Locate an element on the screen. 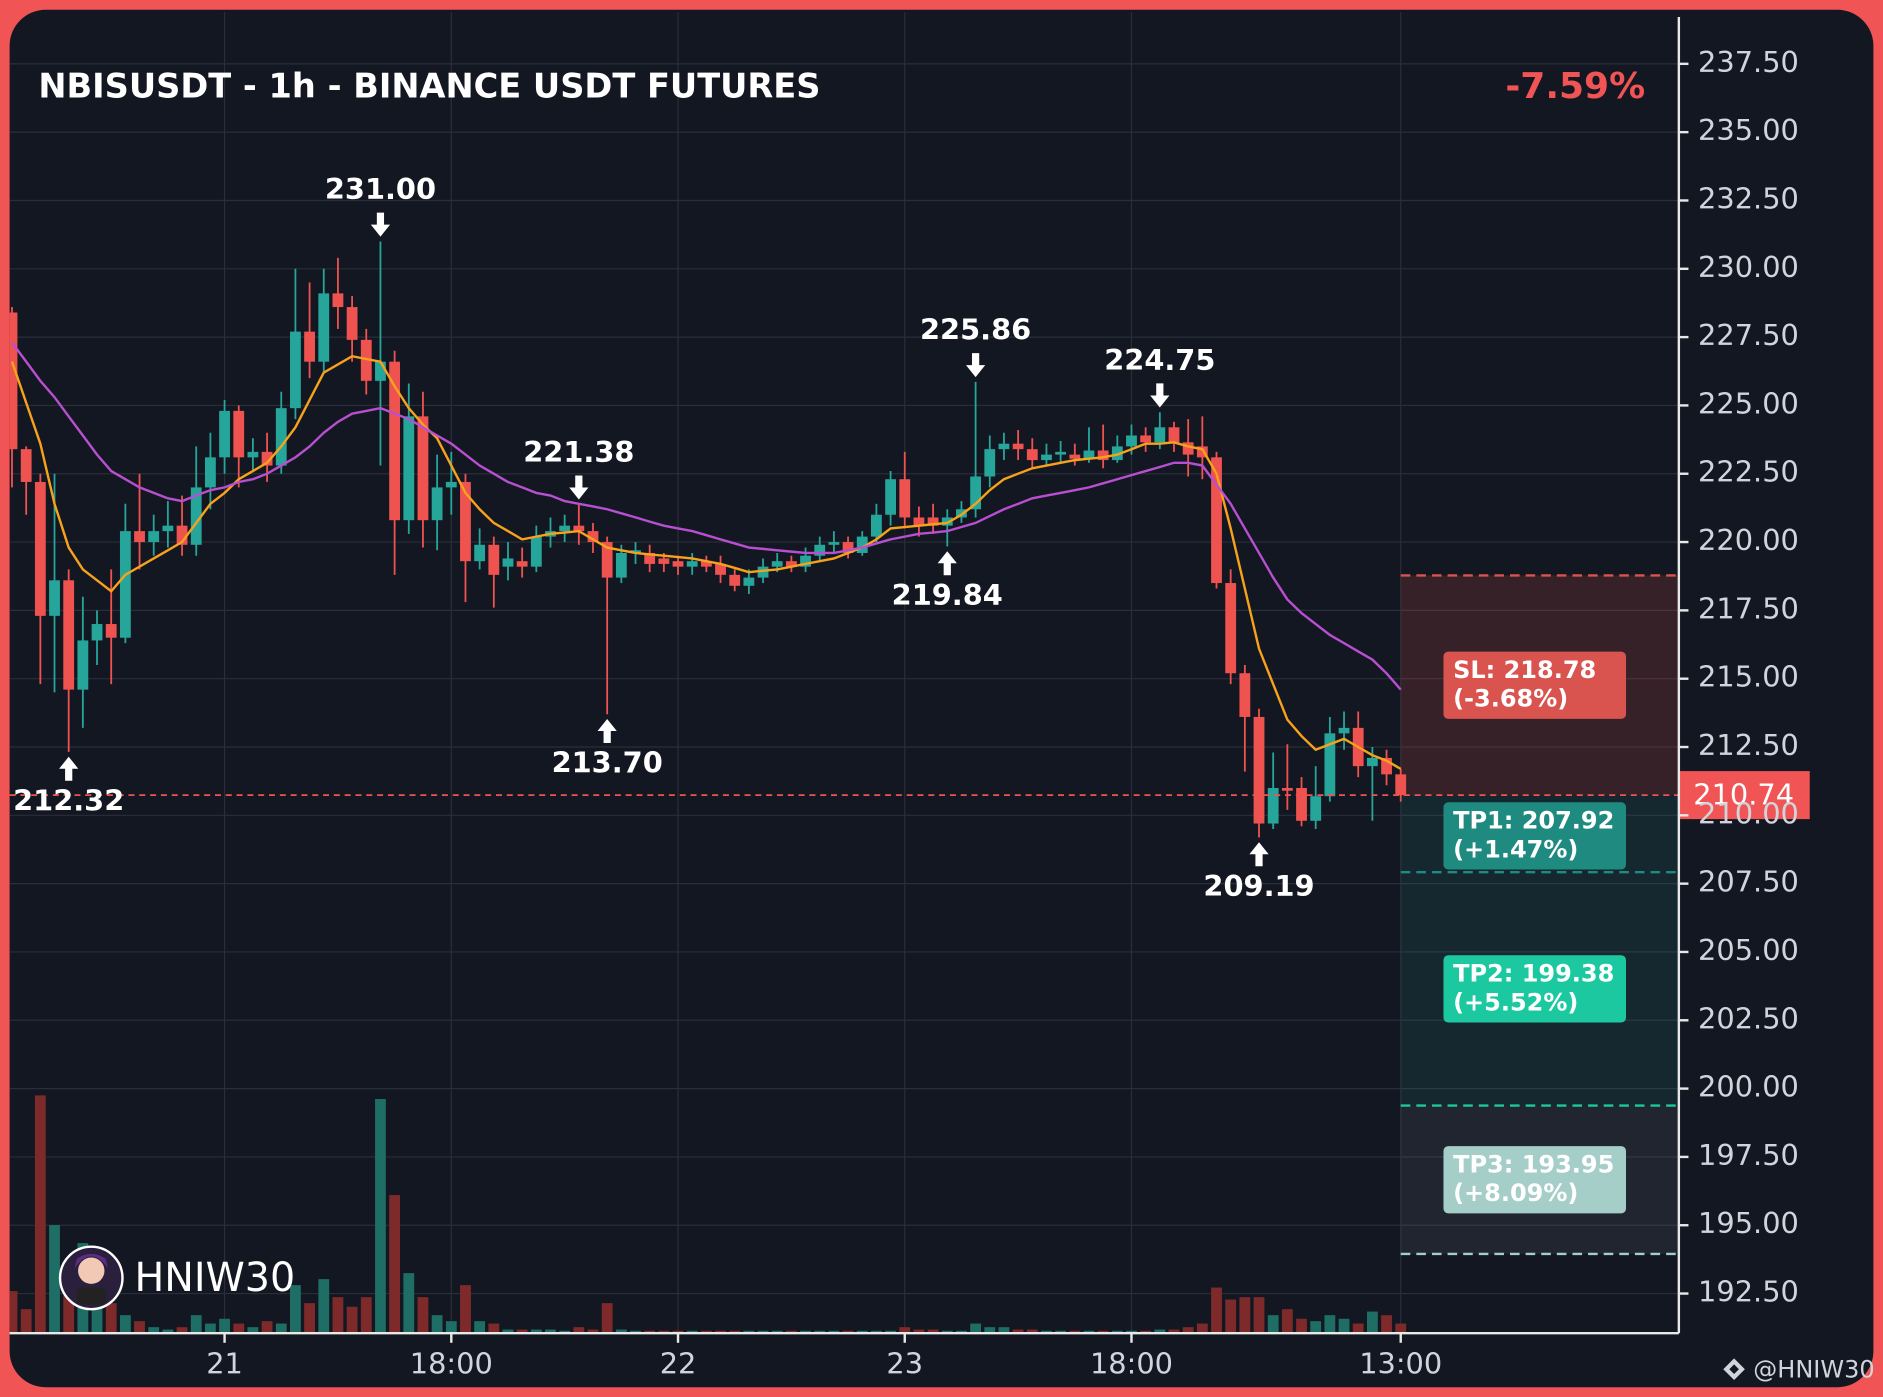 The height and width of the screenshot is (1397, 1883). y-tick-label: 215.00 is located at coordinates (1748, 677).